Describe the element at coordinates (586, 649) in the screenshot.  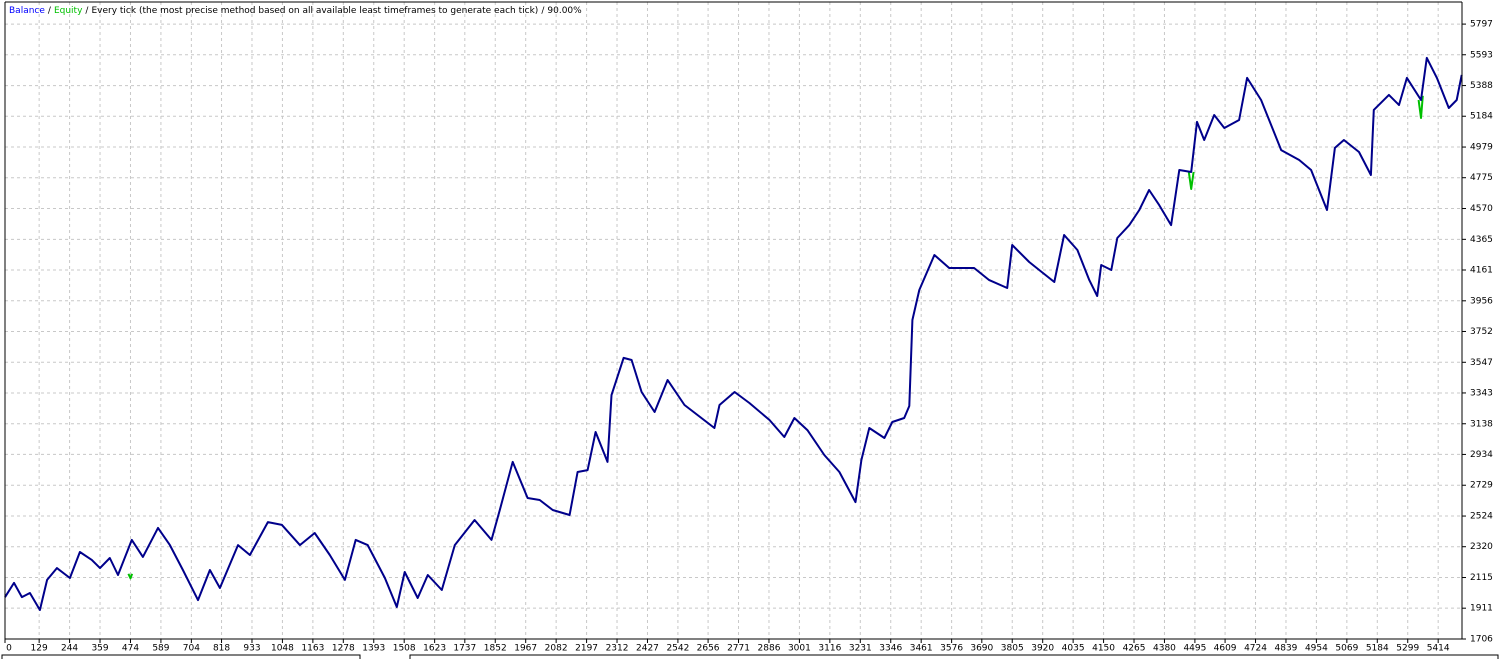
I see `x-tick-label: 2197` at that location.